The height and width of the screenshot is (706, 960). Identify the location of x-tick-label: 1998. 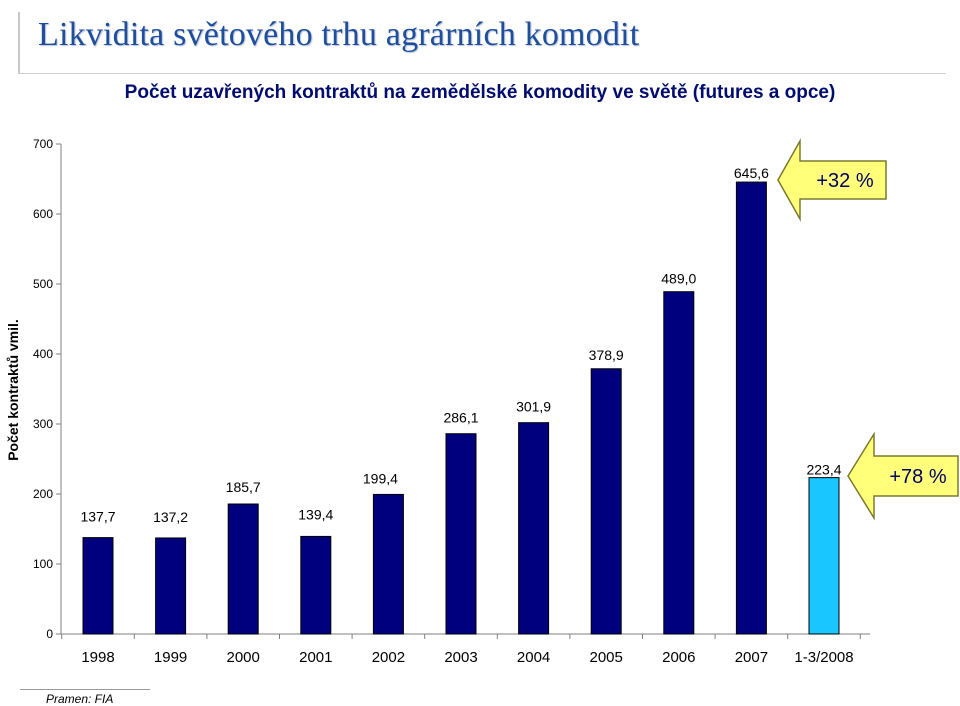
(97, 657).